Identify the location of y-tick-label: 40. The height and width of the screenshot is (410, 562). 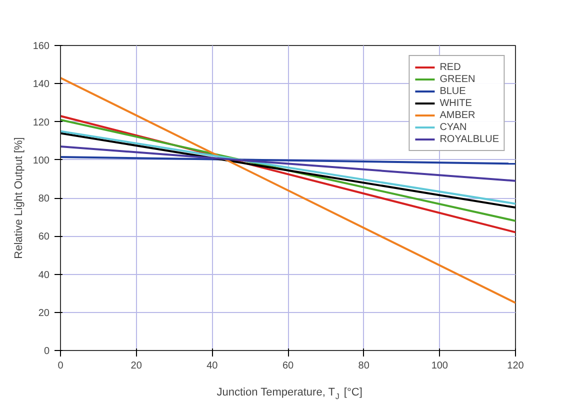
(44, 275).